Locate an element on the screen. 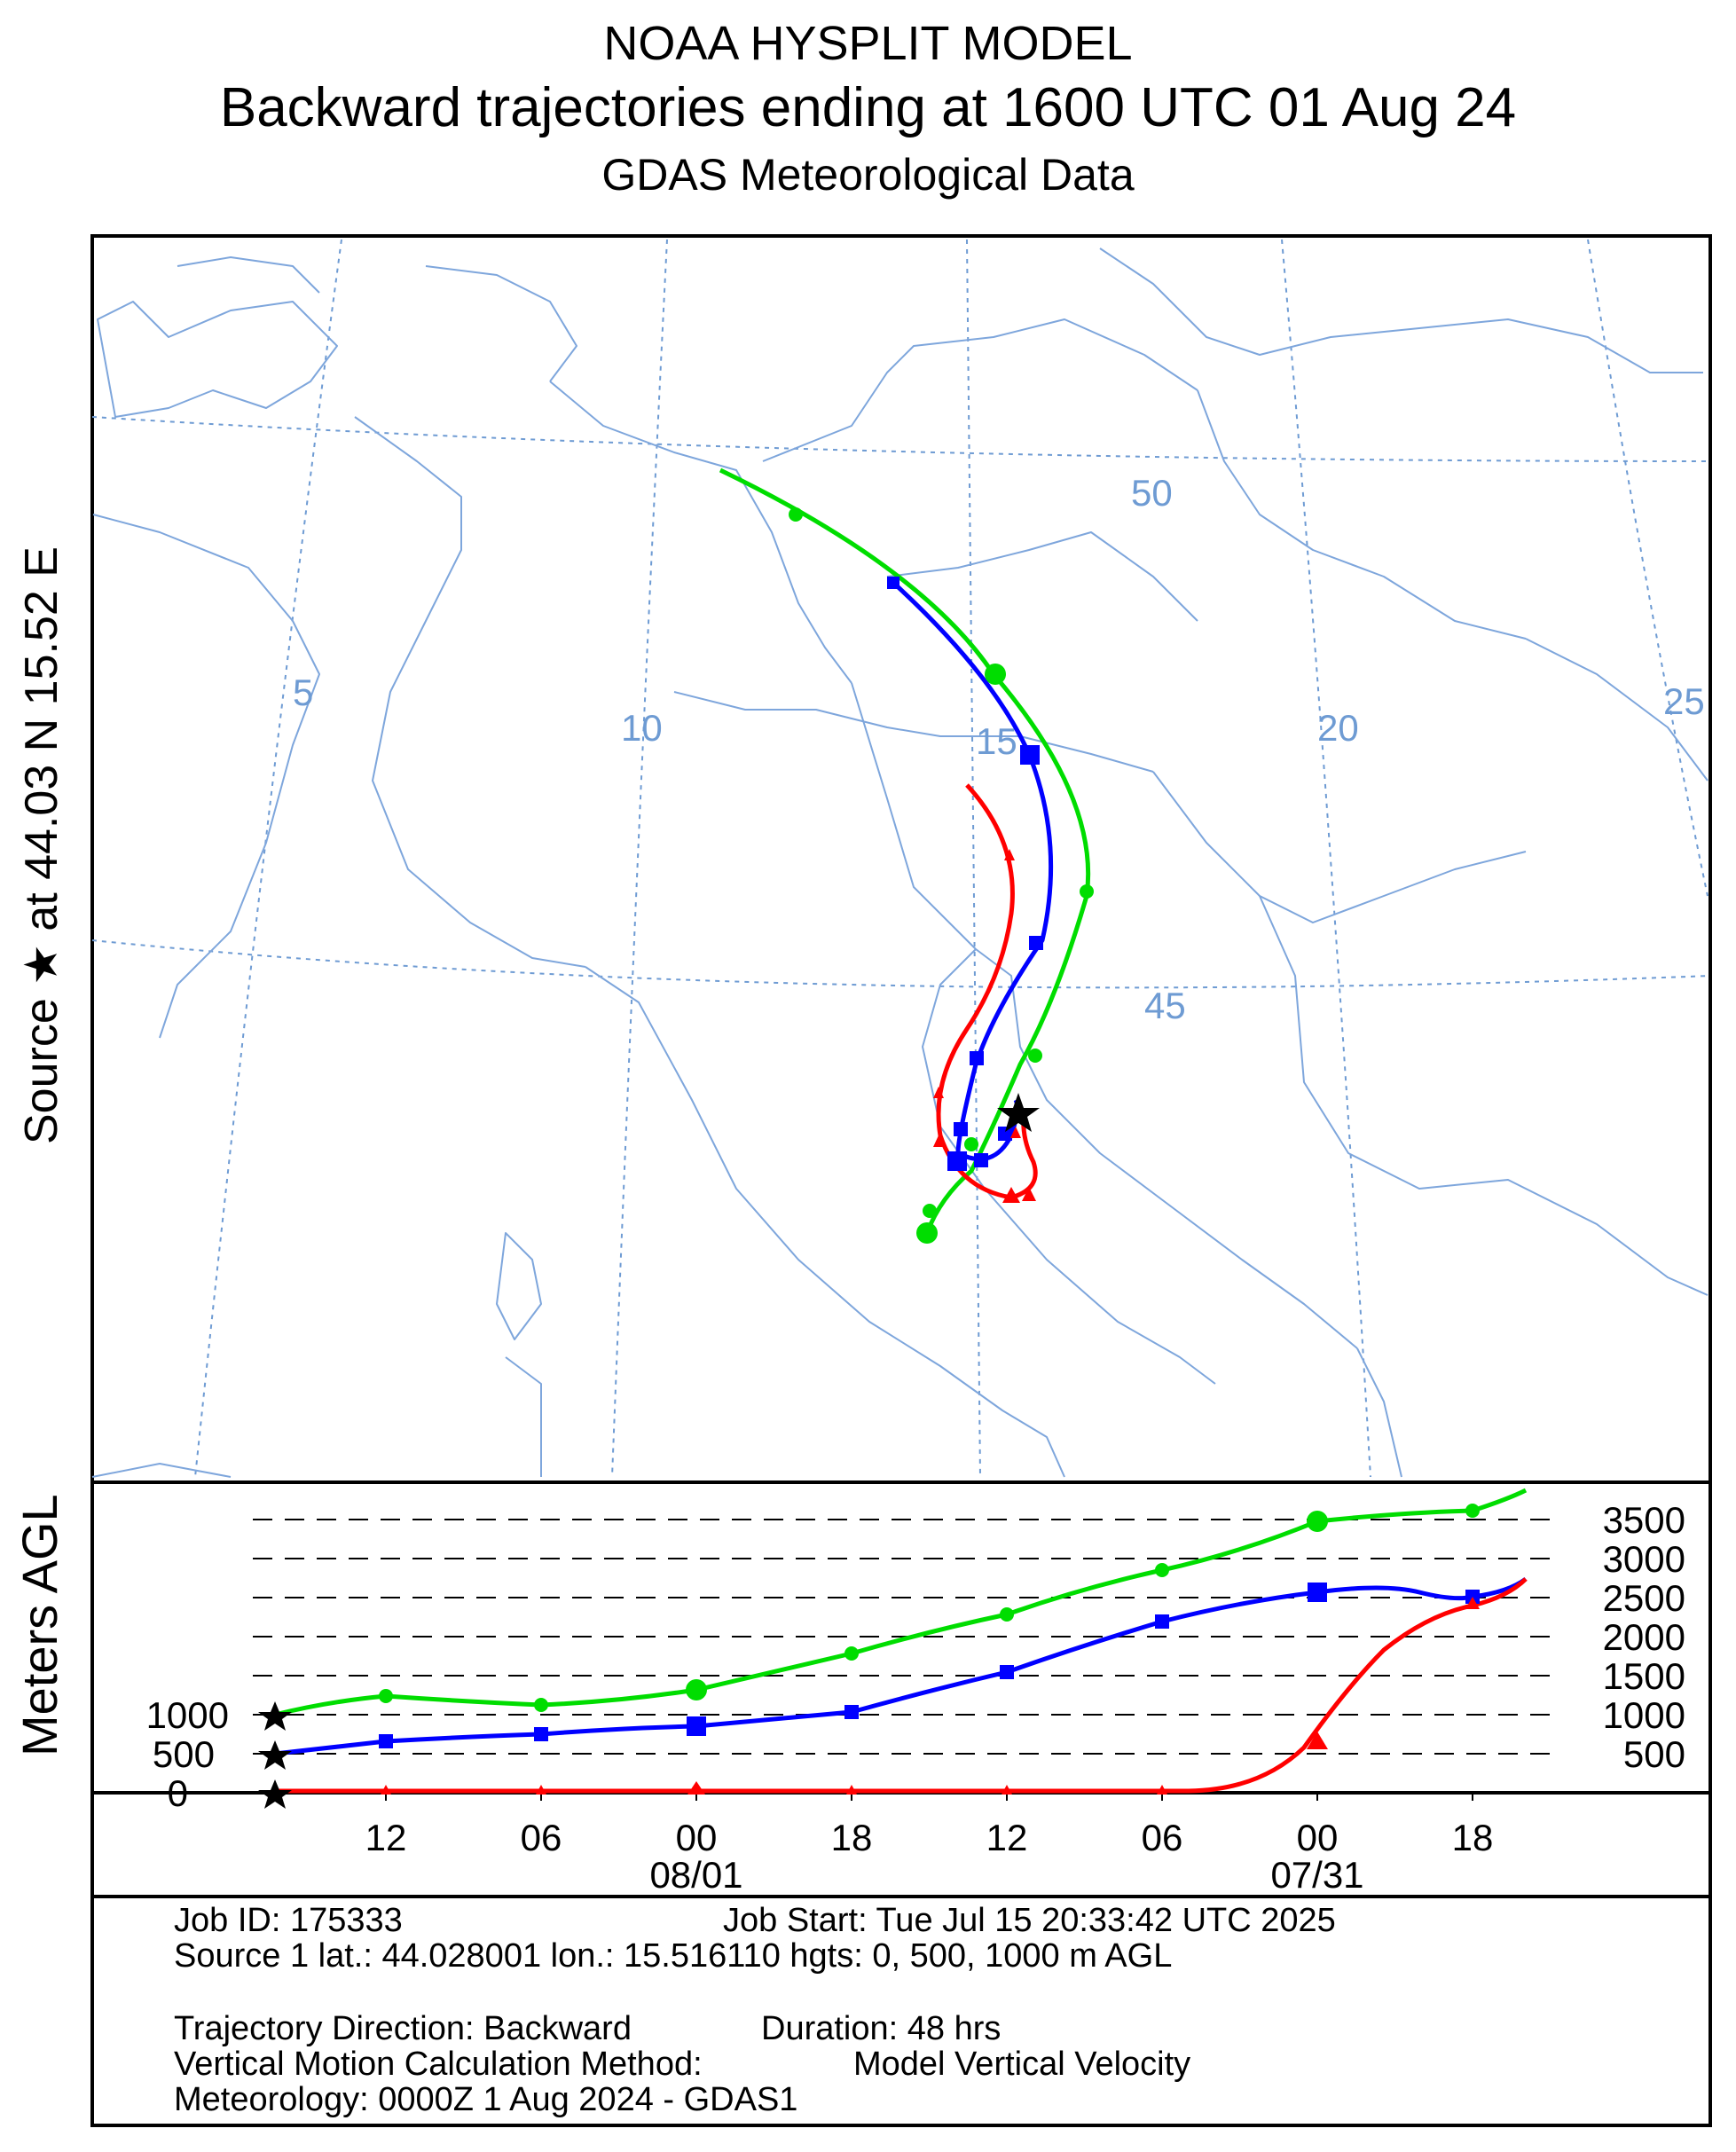 Image resolution: width=1736 pixels, height=2152 pixels. france-west-coast is located at coordinates (206, 776).